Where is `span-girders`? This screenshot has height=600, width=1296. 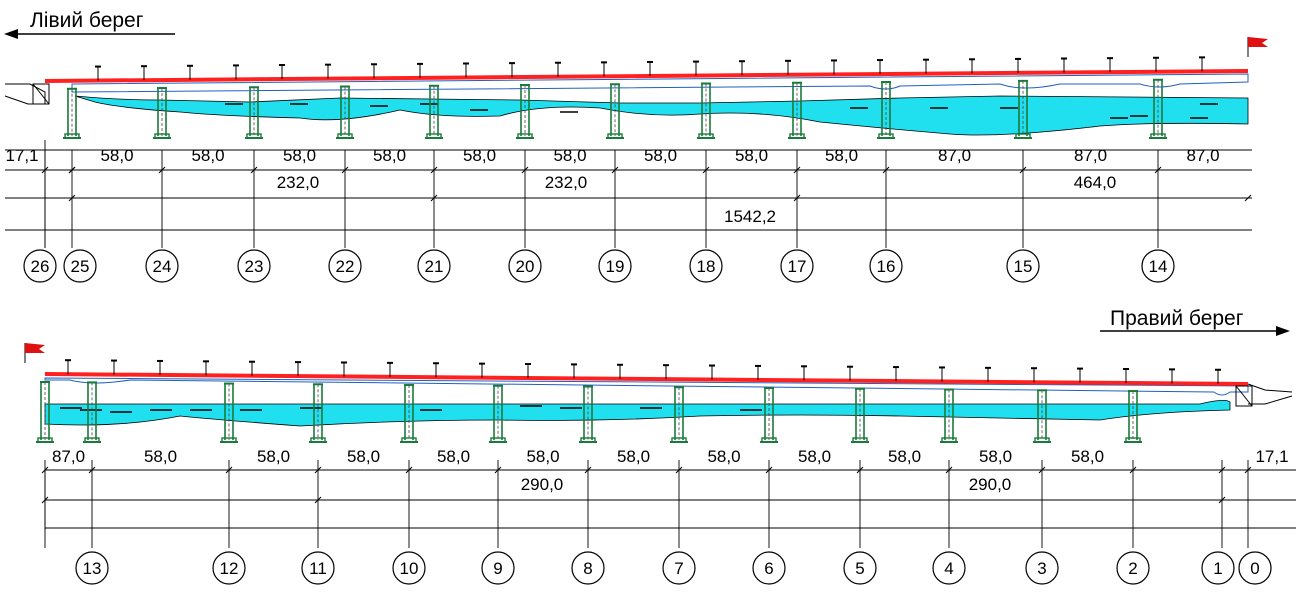 span-girders is located at coordinates (646, 386).